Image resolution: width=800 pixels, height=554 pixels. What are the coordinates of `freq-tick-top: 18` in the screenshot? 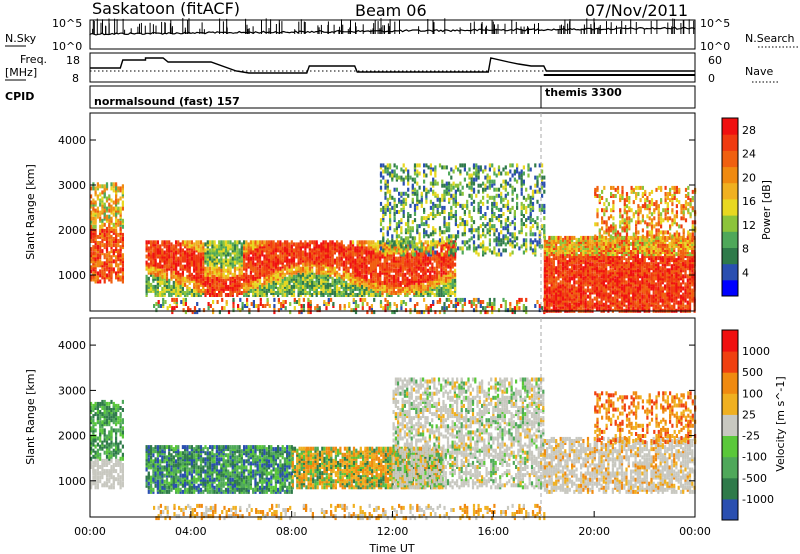 It's located at (73, 60).